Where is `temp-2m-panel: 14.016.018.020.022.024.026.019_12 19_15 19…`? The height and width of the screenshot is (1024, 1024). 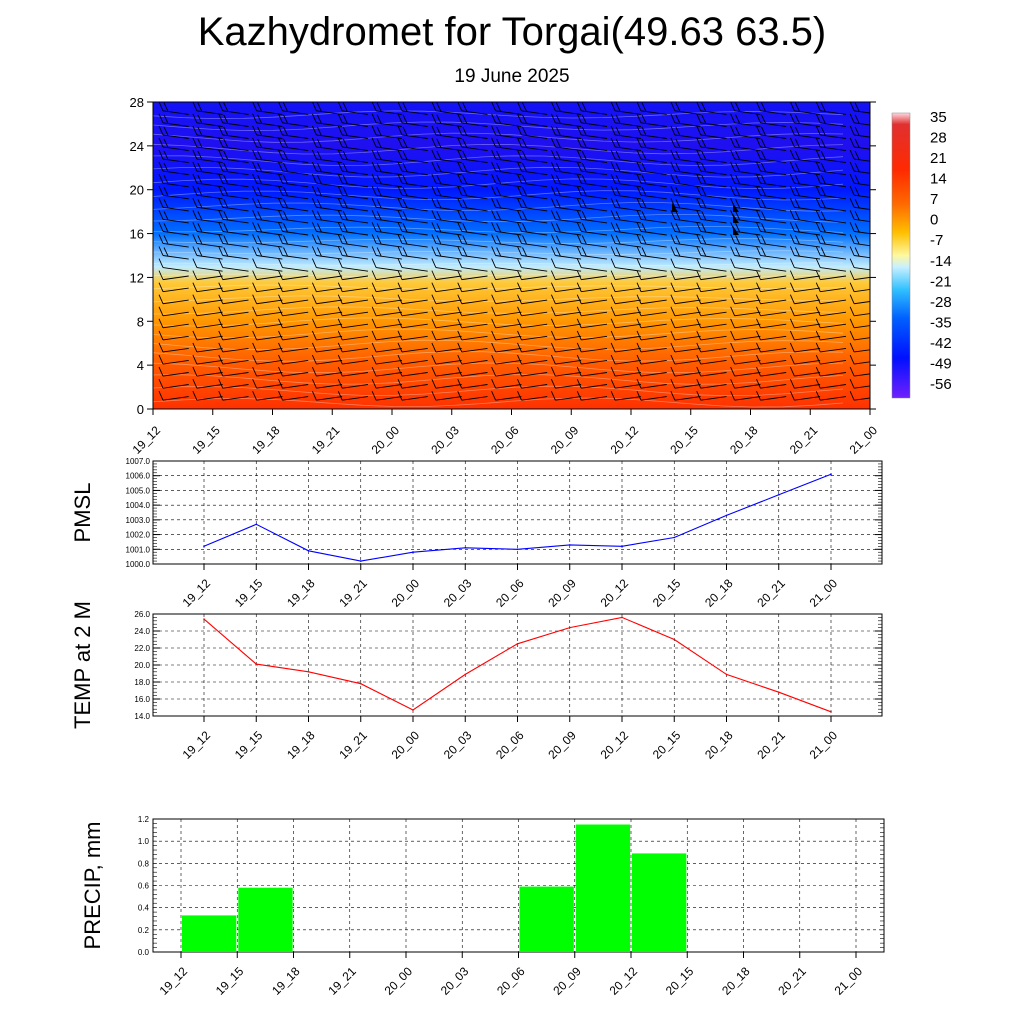 temp-2m-panel: 14.016.018.020.022.024.026.019_12 19_15 19… is located at coordinates (476, 681).